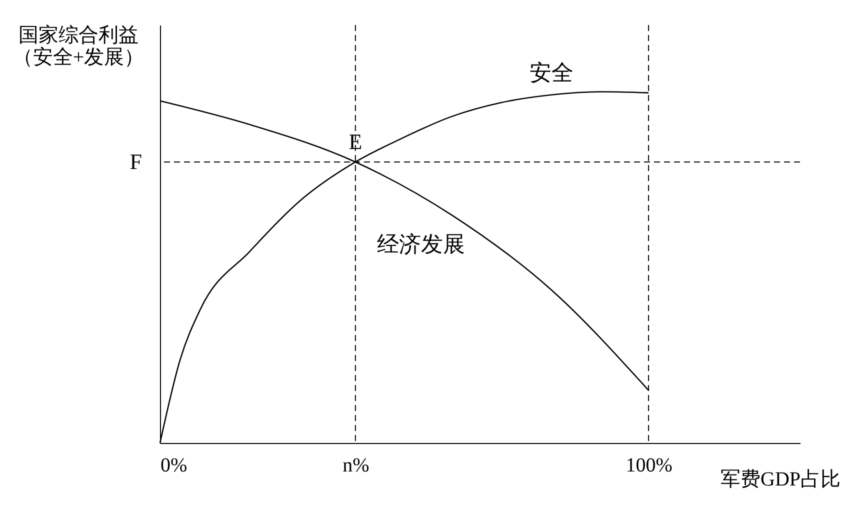 This screenshot has width=866, height=524. What do you see at coordinates (136, 161) in the screenshot?
I see `ref-line-label: F` at bounding box center [136, 161].